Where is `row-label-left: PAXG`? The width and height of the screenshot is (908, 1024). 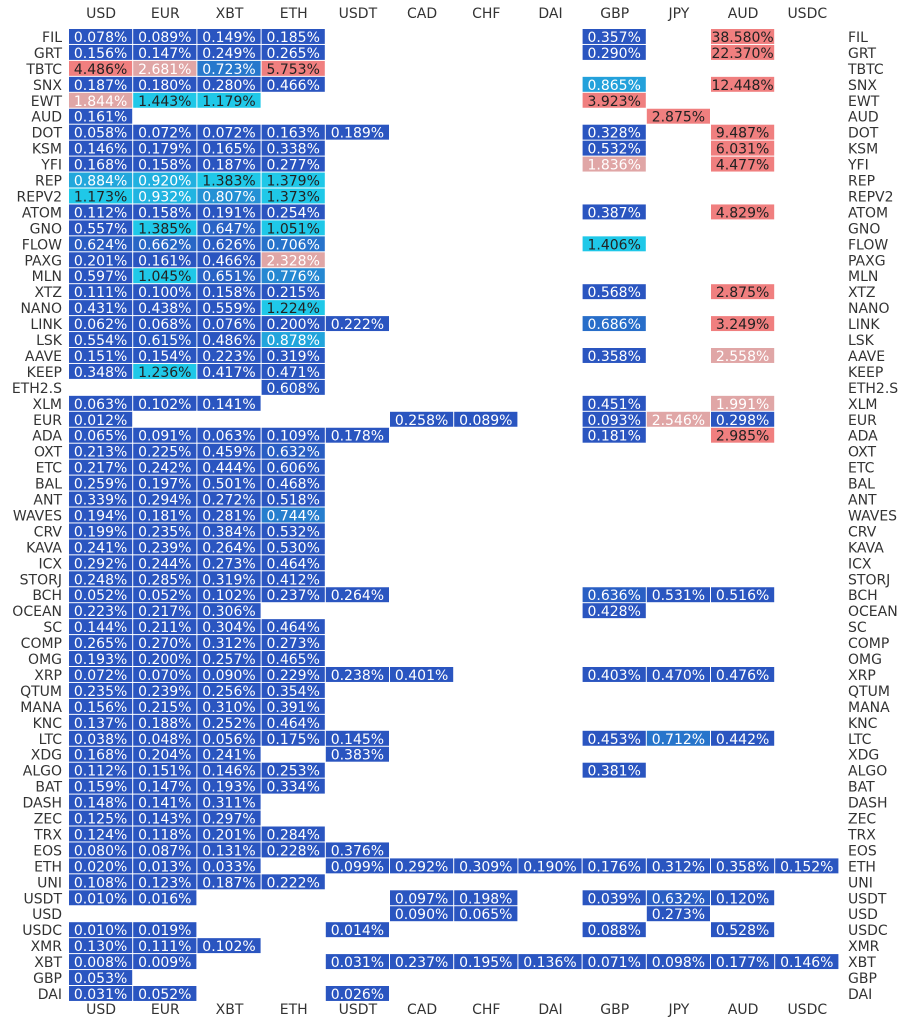 row-label-left: PAXG is located at coordinates (43, 261).